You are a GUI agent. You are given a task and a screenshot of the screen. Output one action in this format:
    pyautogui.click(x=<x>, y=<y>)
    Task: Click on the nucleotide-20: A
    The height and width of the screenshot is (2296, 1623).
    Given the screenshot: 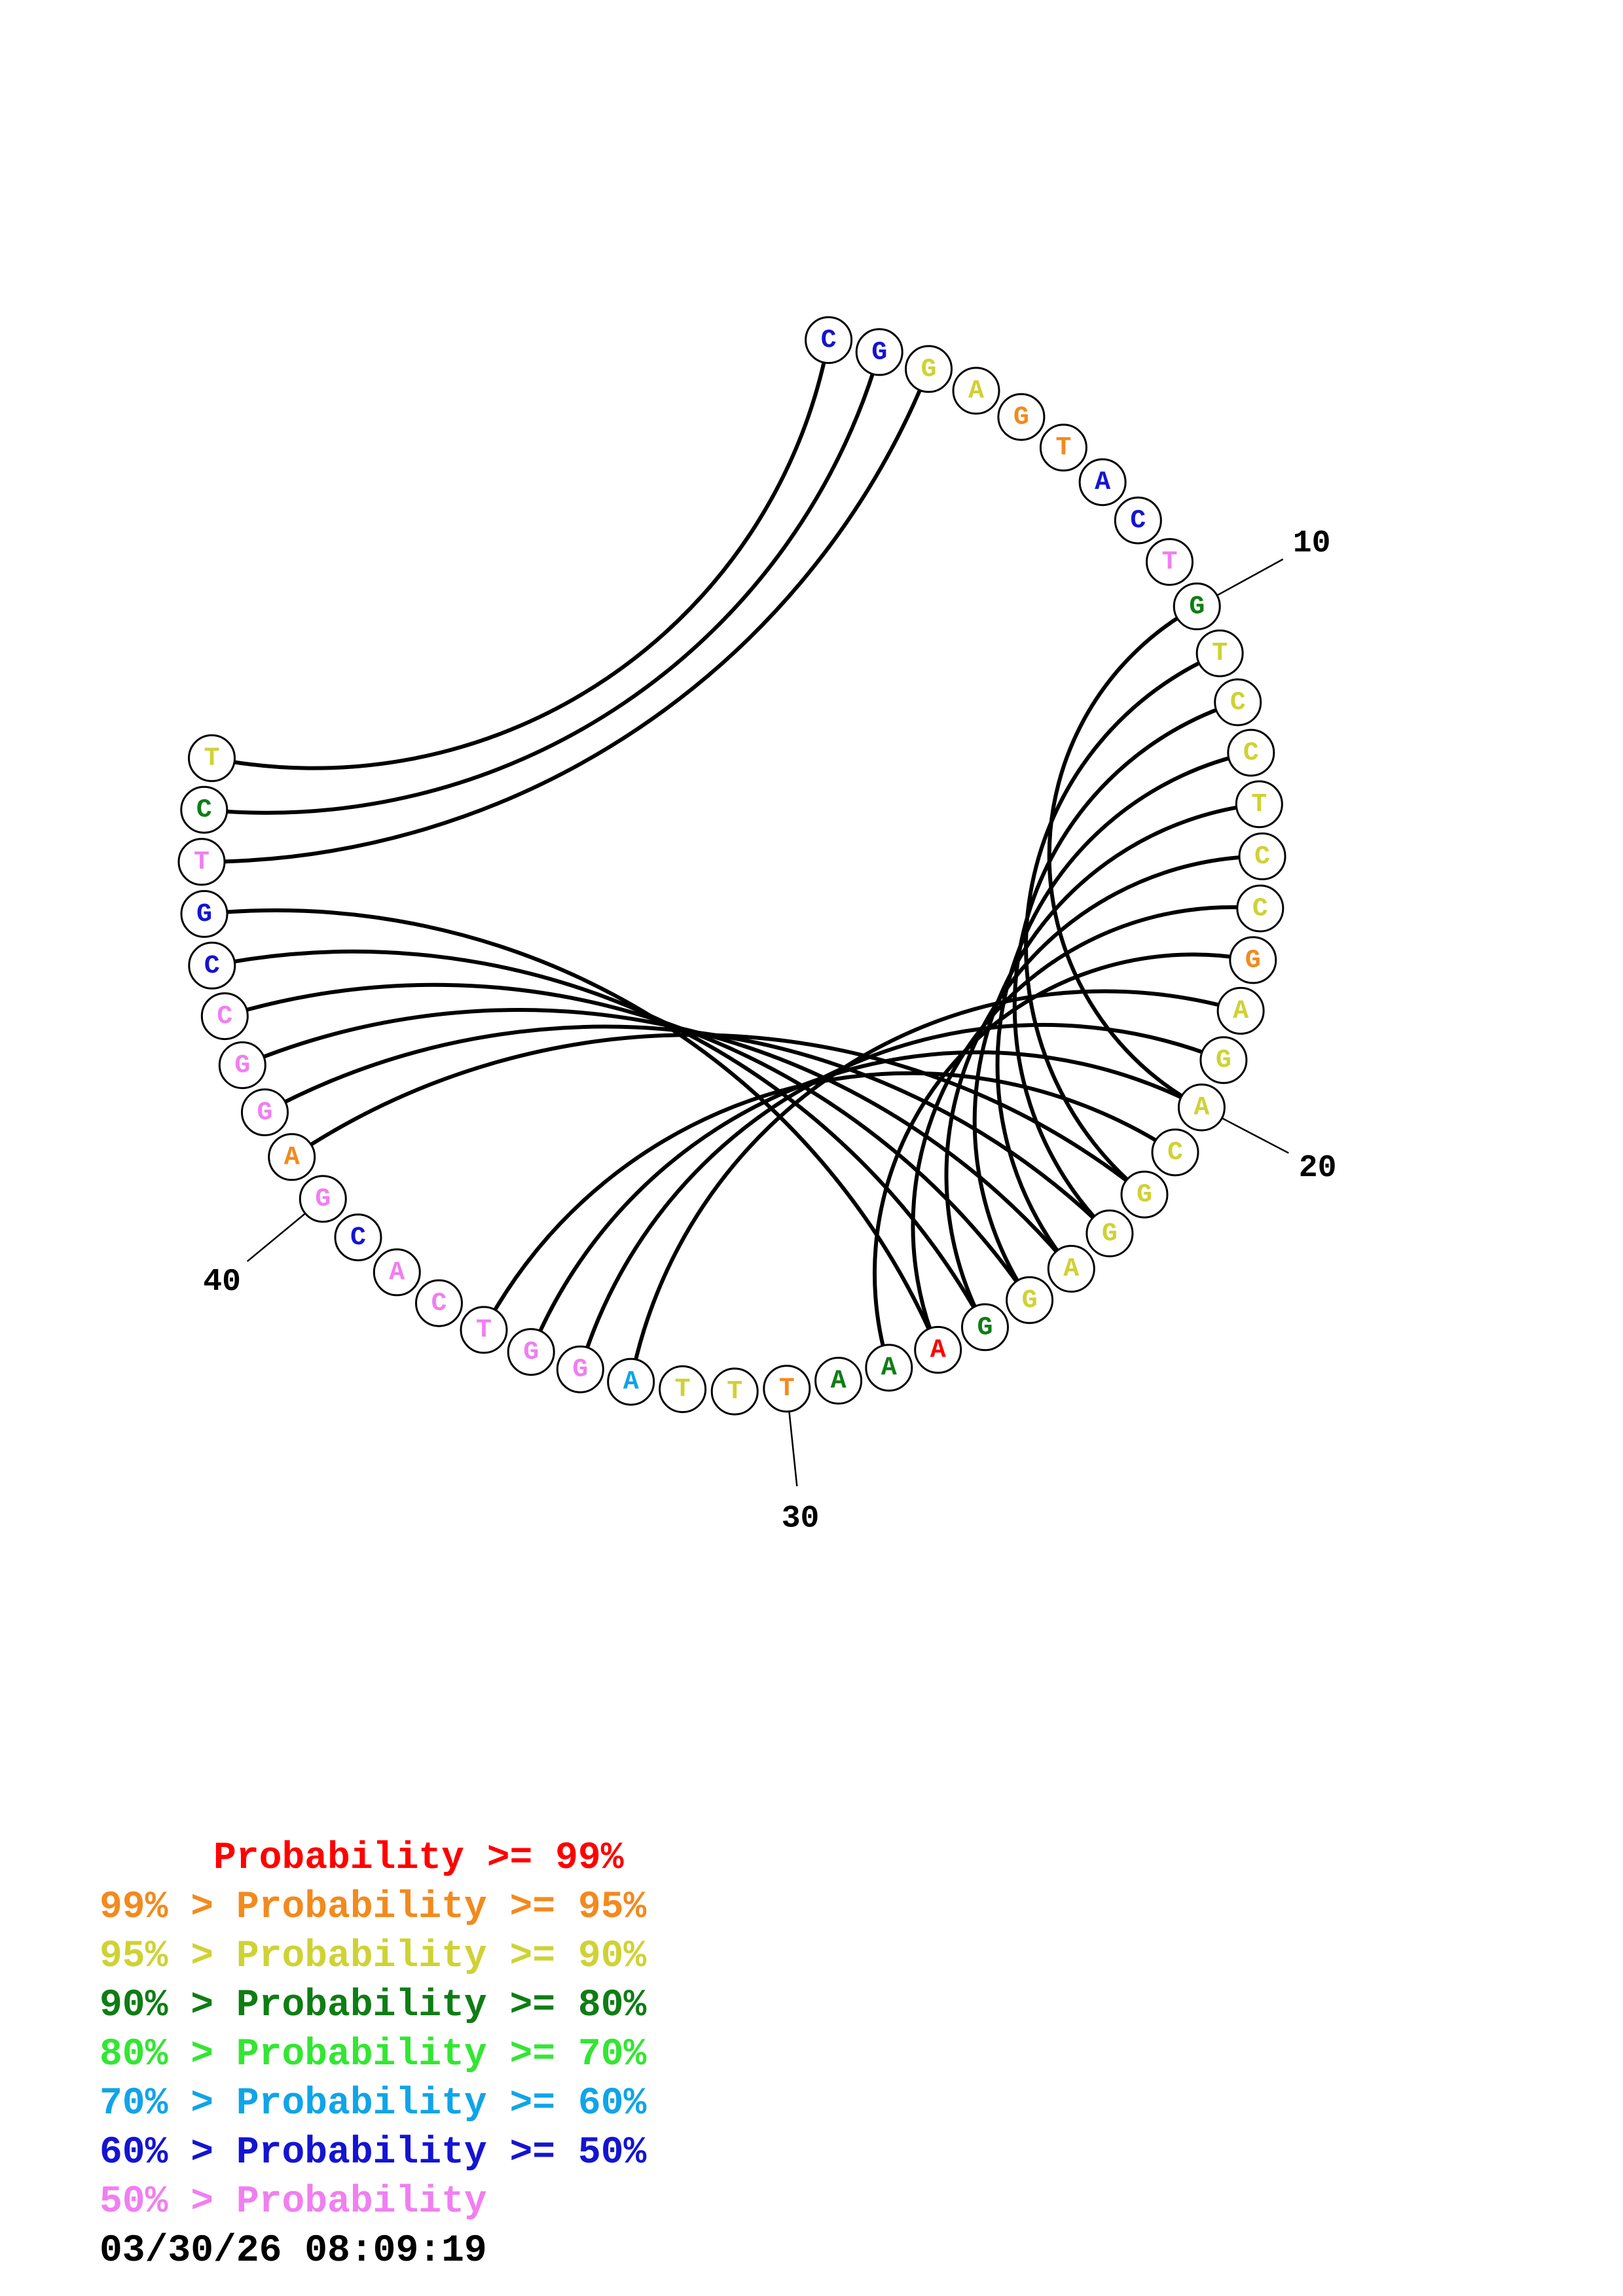 What is the action you would take?
    pyautogui.click(x=1201, y=1107)
    